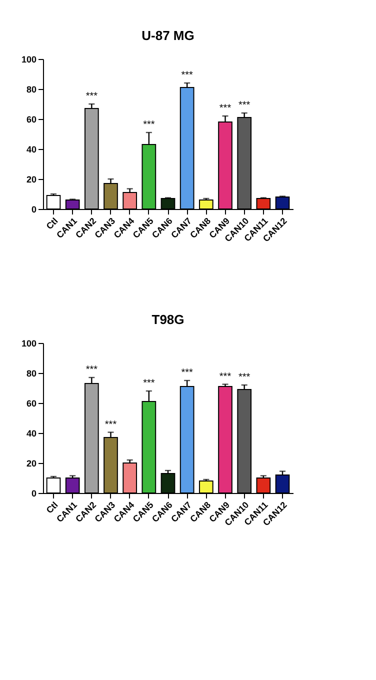  Describe the element at coordinates (168, 35) in the screenshot. I see `chart-title: U-87 MG` at that location.